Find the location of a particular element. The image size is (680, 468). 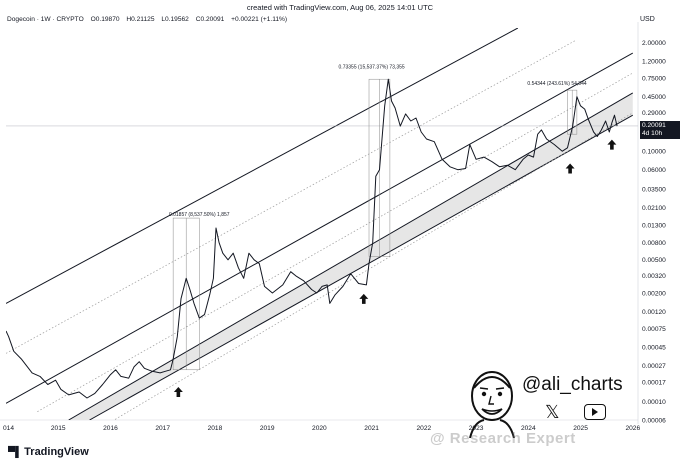

y-tick-label-2: 0.75000 is located at coordinates (654, 79).